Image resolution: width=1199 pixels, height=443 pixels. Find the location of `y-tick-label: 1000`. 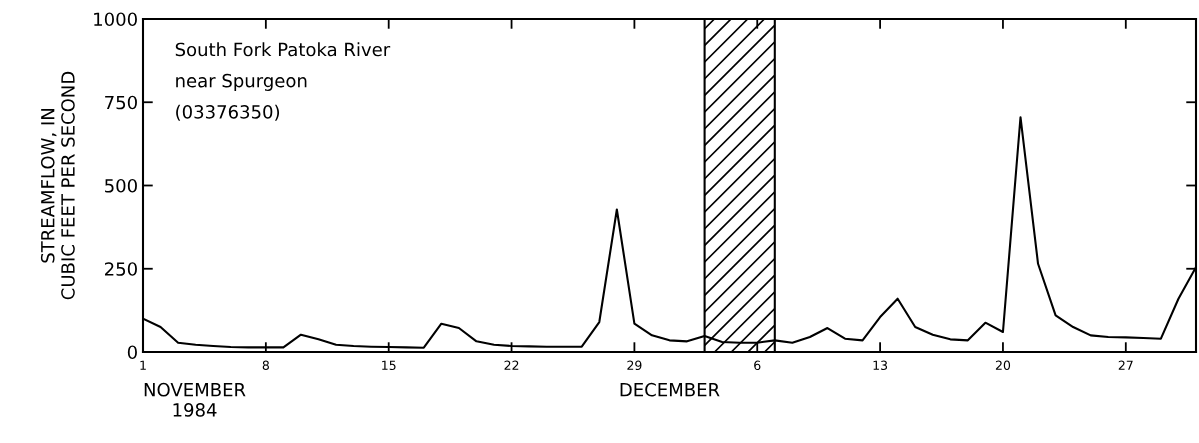

y-tick-label: 1000 is located at coordinates (115, 19).